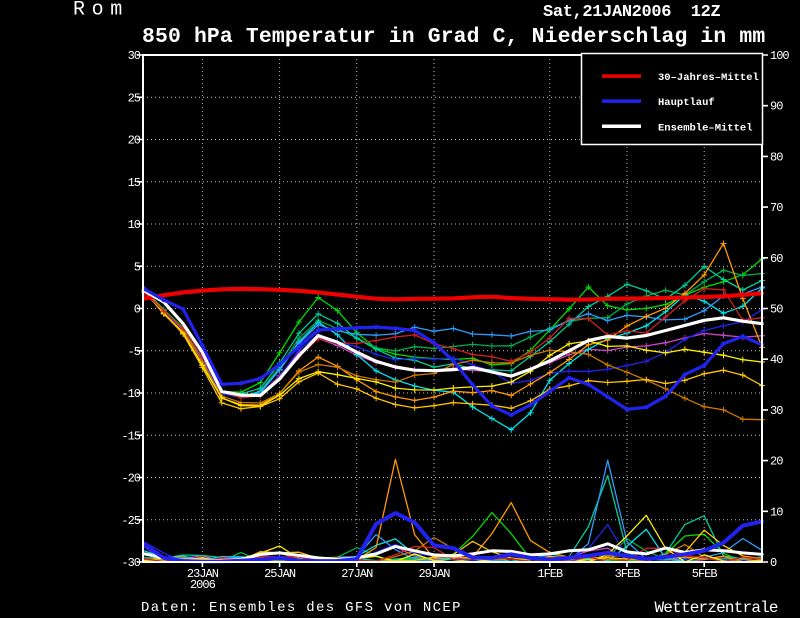 This screenshot has width=800, height=618. What do you see at coordinates (776, 259) in the screenshot?
I see `svg-text: 60` at bounding box center [776, 259].